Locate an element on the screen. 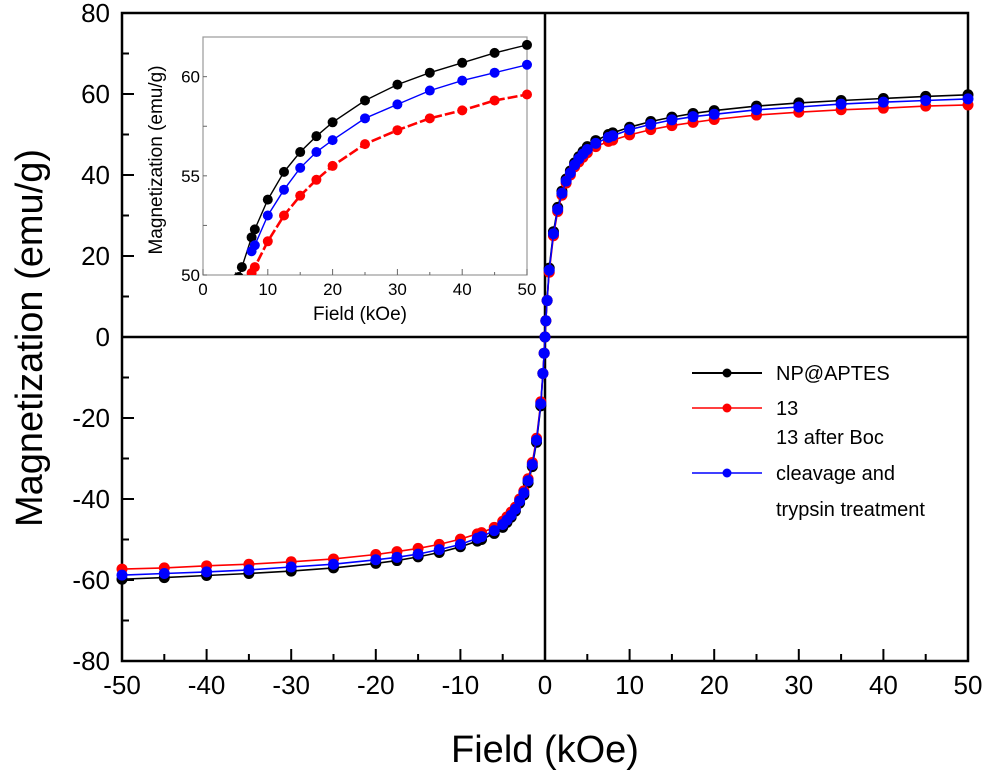  inset-x-tick-label: 10 is located at coordinates (267, 289).